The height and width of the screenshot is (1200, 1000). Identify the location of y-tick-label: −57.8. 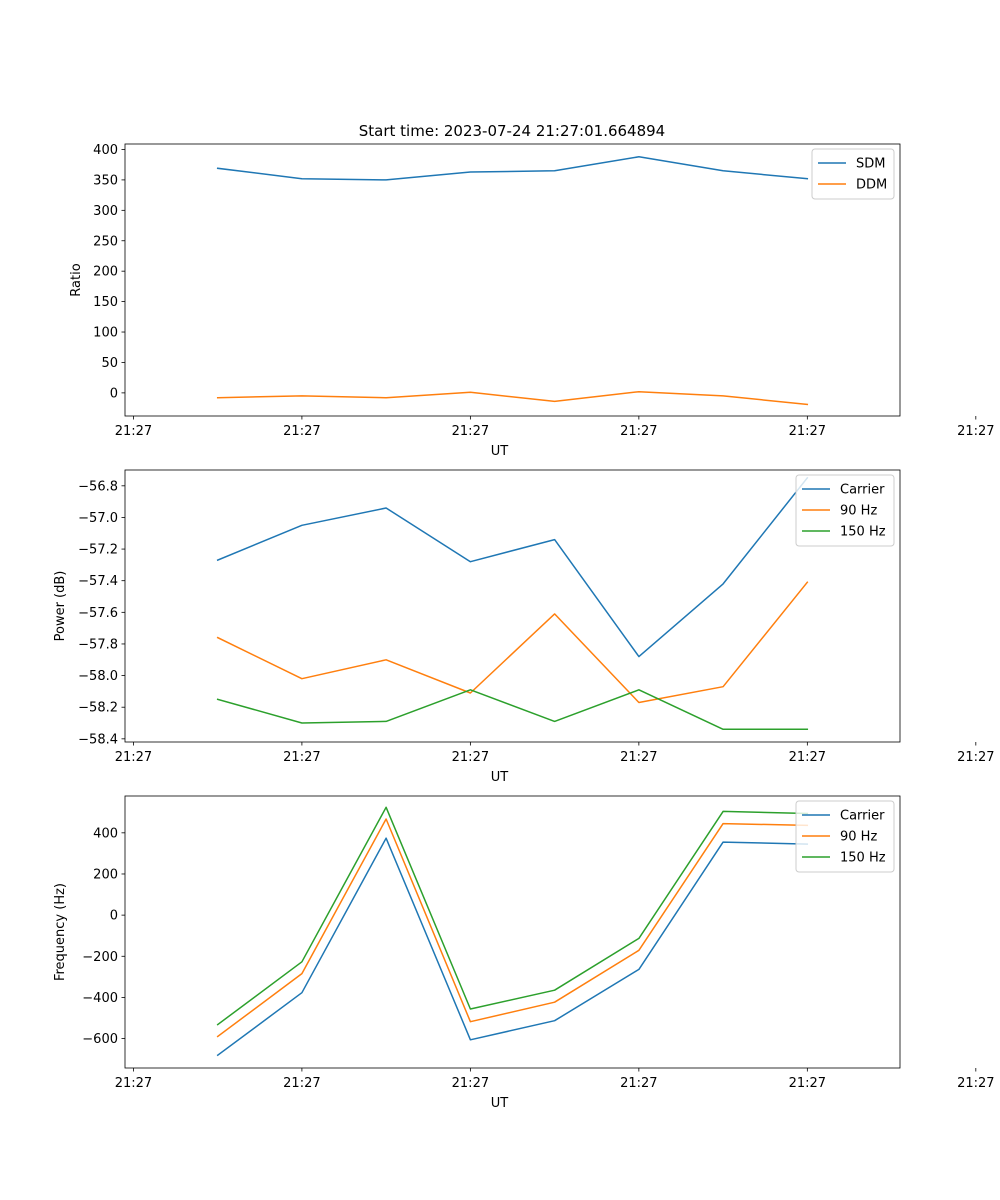
(98, 644).